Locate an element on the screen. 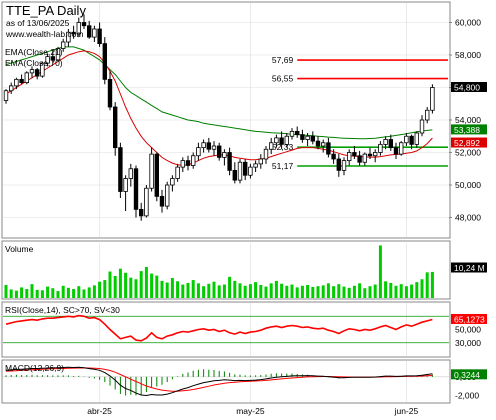  rsi-line is located at coordinates (219, 328).